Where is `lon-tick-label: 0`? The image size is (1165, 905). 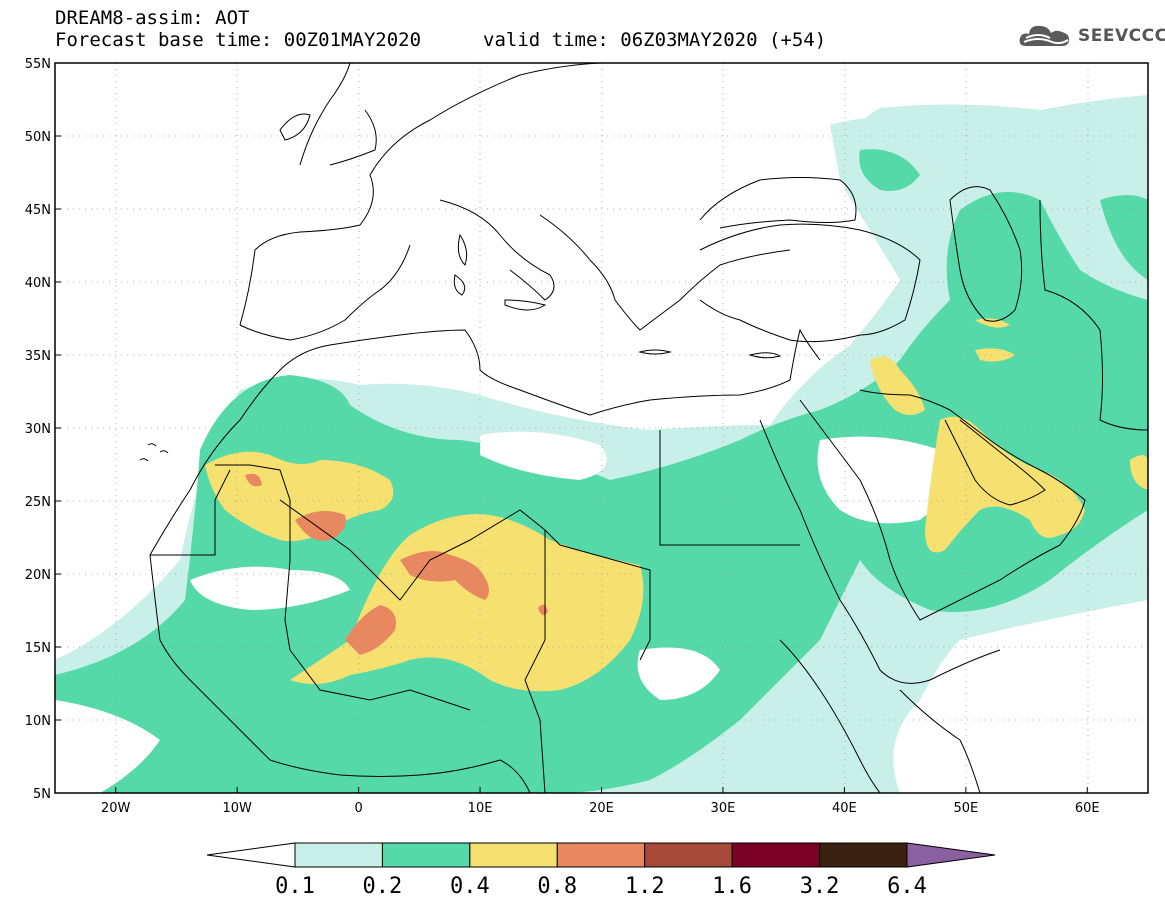 lon-tick-label: 0 is located at coordinates (358, 808).